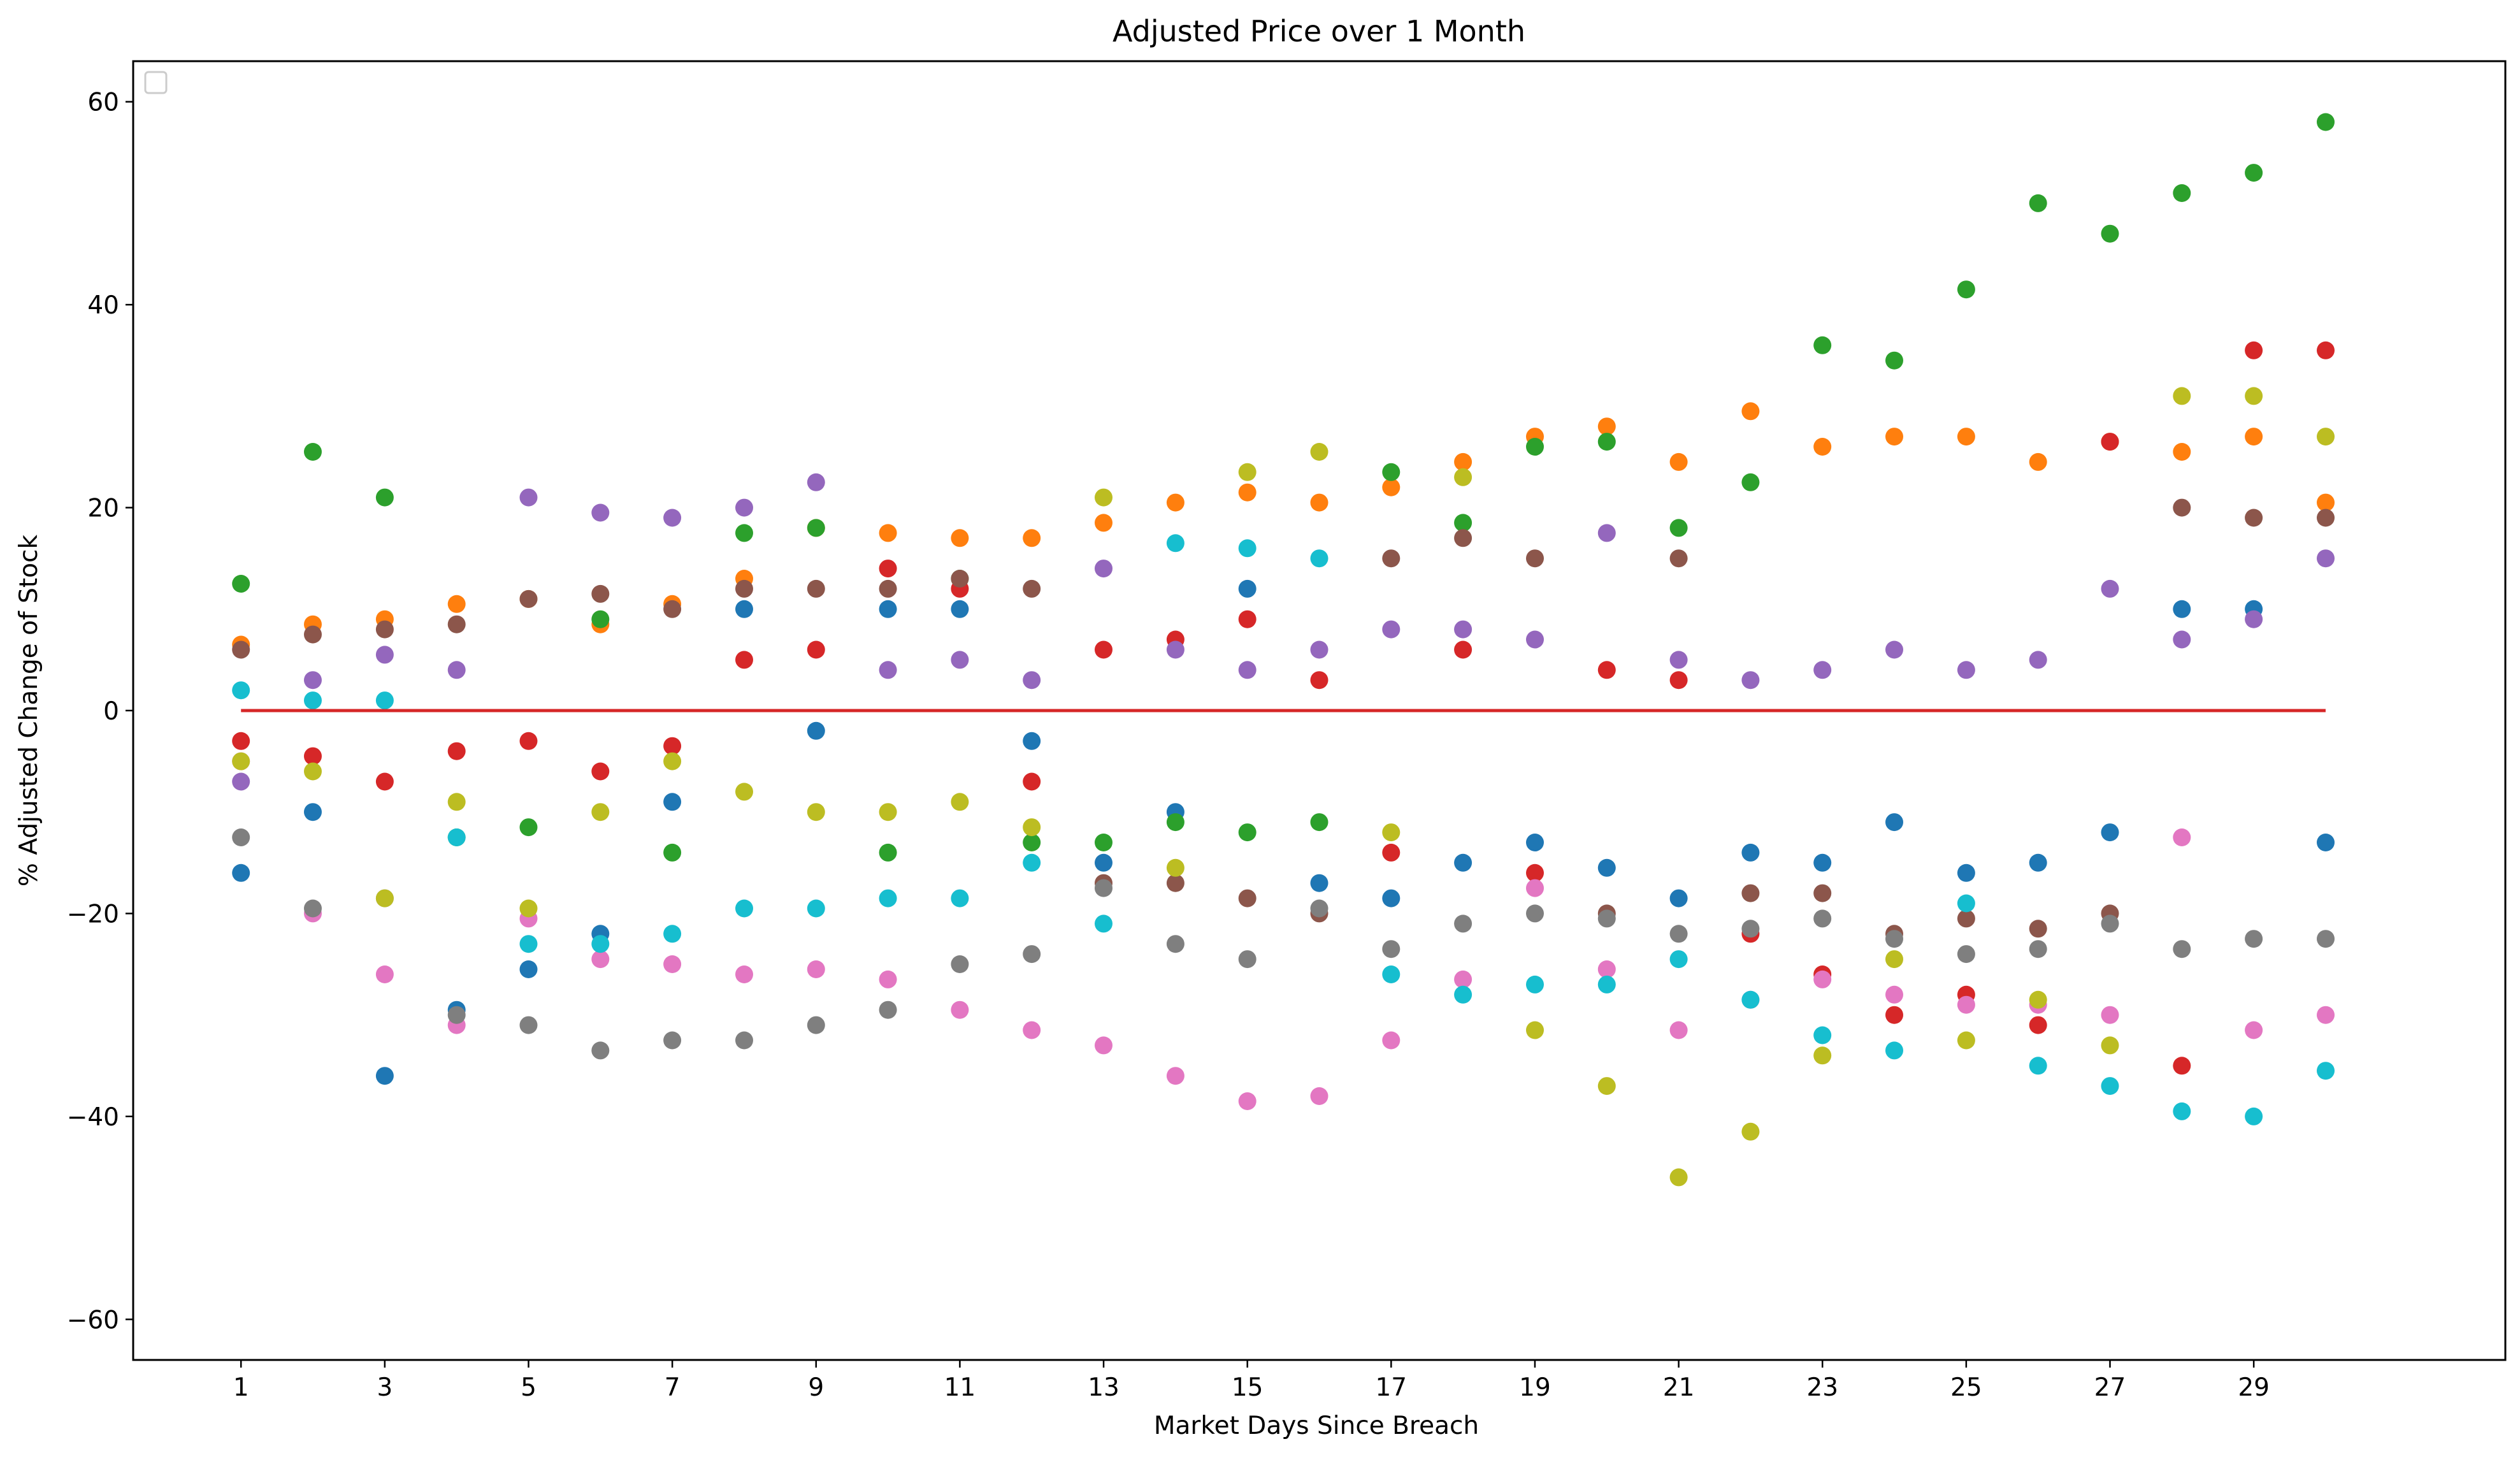 This screenshot has height=1460, width=2520. What do you see at coordinates (241, 1388) in the screenshot?
I see `x-tick-label: 1` at bounding box center [241, 1388].